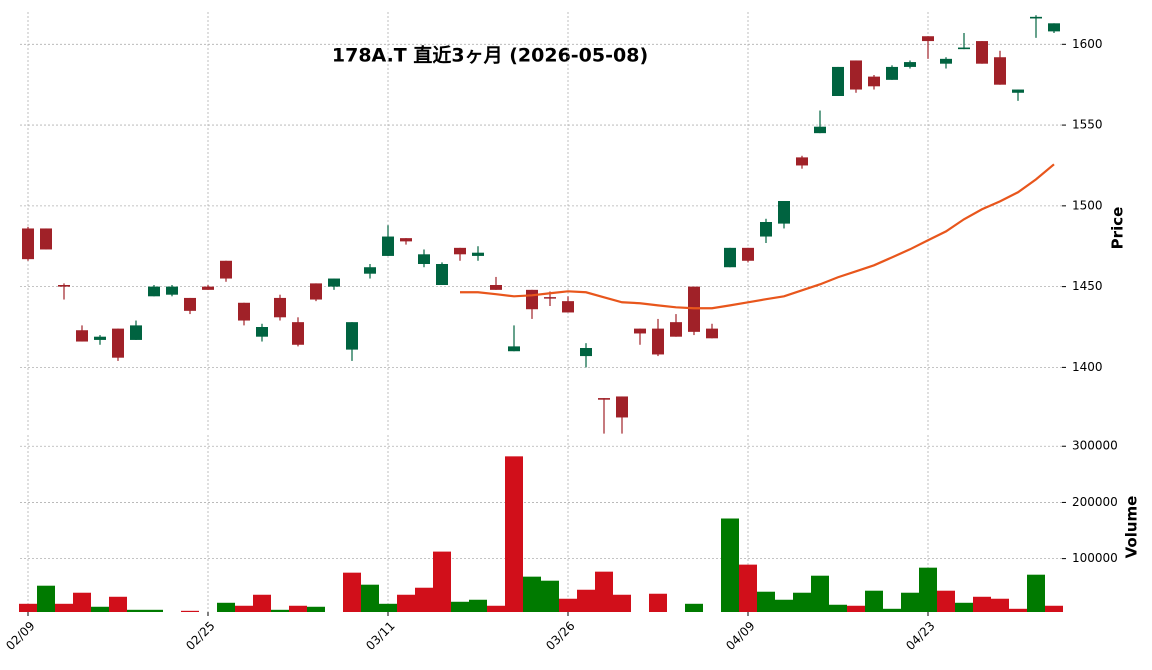 The width and height of the screenshot is (1152, 670). What do you see at coordinates (1087, 286) in the screenshot?
I see `y-tick-label: 1450` at bounding box center [1087, 286].